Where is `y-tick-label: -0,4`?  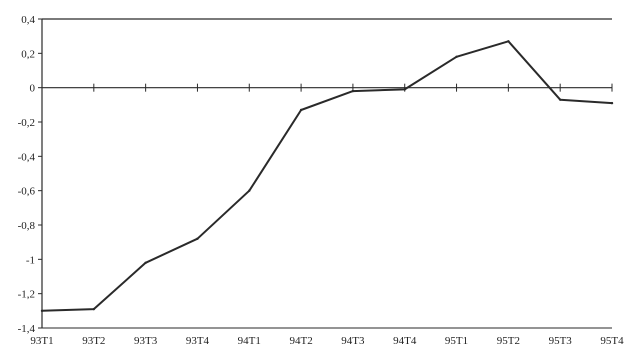 y-tick-label: -0,4 is located at coordinates (27, 157).